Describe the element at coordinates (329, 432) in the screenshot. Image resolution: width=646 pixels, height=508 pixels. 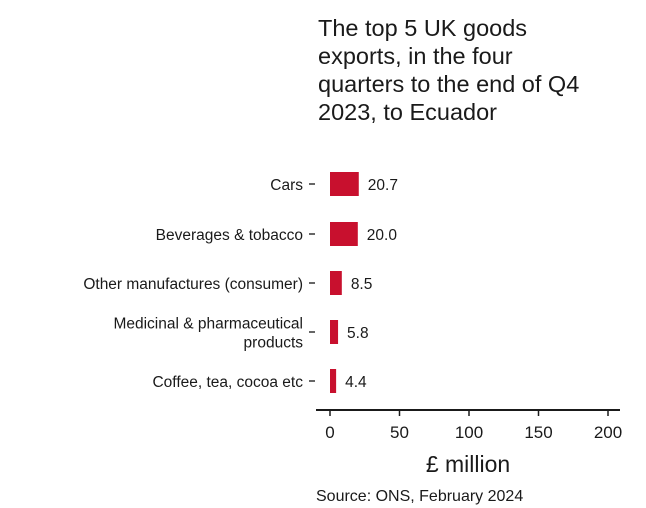
I see `x-tick-label: 0` at that location.